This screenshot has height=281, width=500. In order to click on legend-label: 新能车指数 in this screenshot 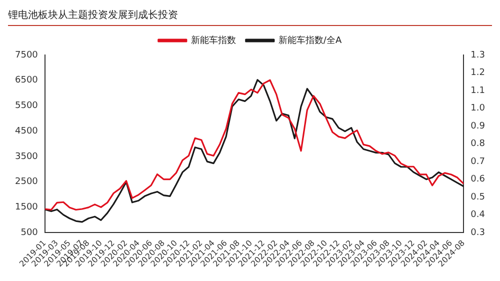, I will do `click(213, 40)`.